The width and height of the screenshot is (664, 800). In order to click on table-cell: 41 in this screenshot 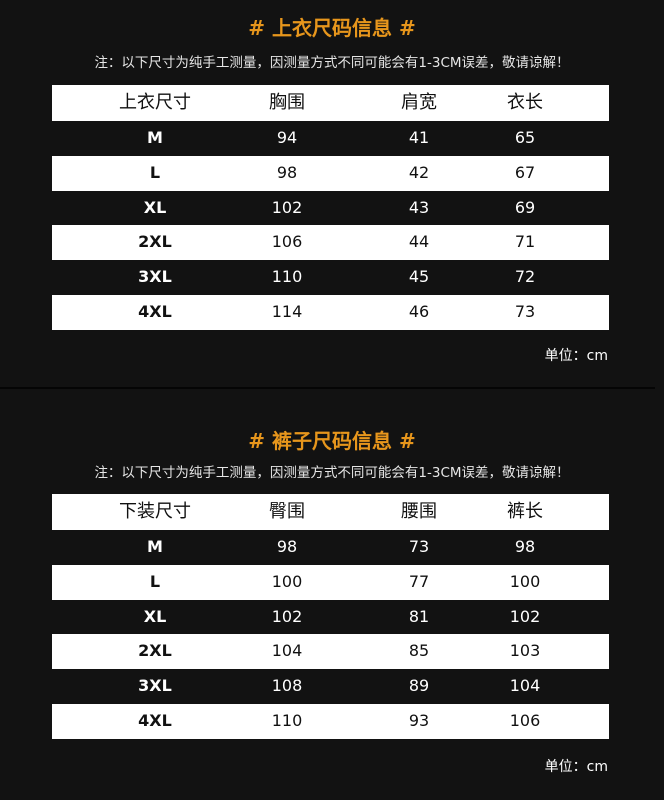, I will do `click(419, 137)`.